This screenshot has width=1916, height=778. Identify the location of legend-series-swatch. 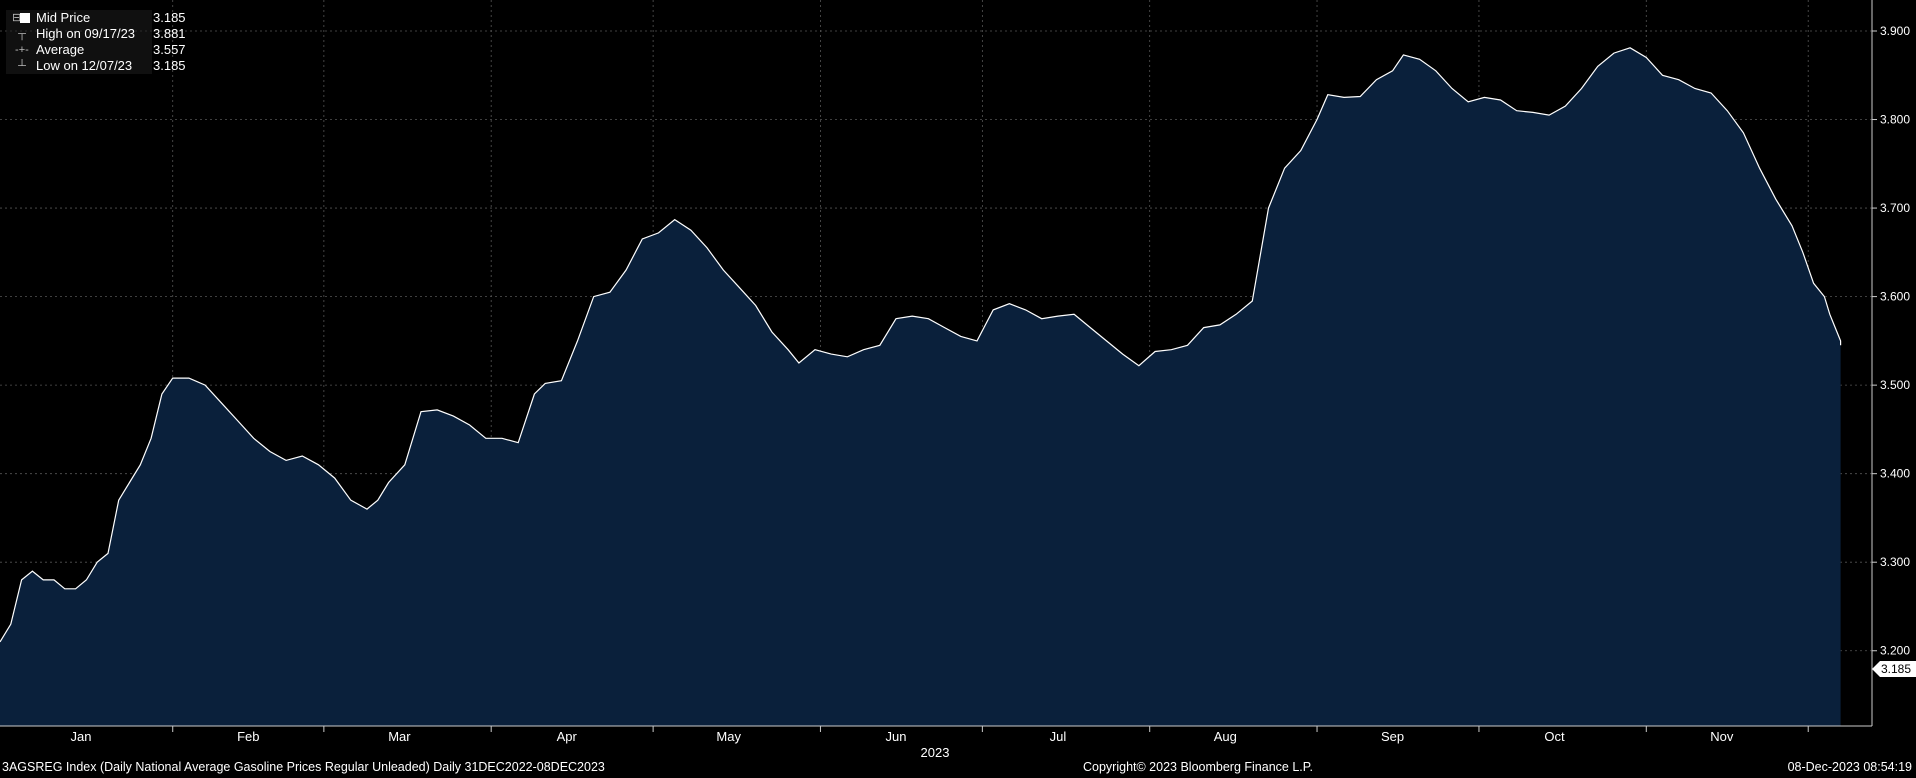
(25, 18).